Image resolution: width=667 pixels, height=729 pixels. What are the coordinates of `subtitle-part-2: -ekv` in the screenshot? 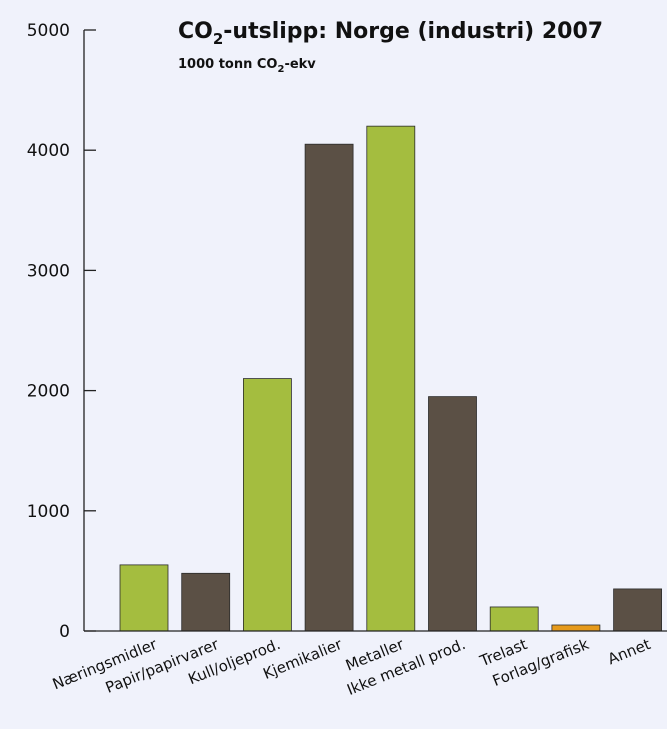 It's located at (300, 64).